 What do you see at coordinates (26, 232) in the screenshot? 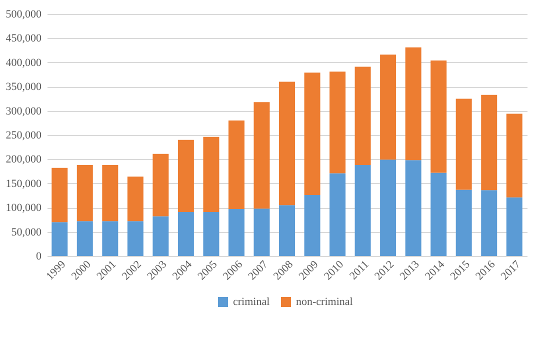
I see `y-tick-label: 50,000` at bounding box center [26, 232].